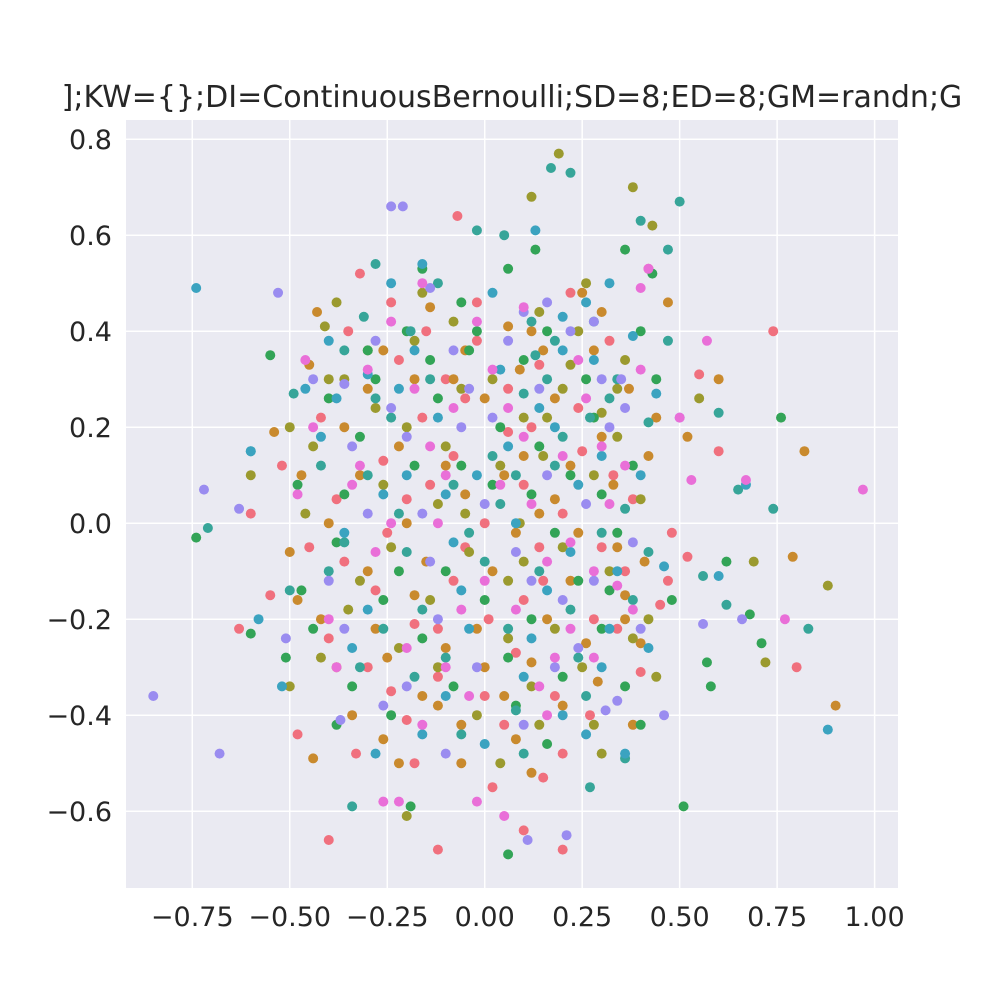 This screenshot has height=1000, width=1000. I want to click on y-tick-label: 0.4, so click(90, 332).